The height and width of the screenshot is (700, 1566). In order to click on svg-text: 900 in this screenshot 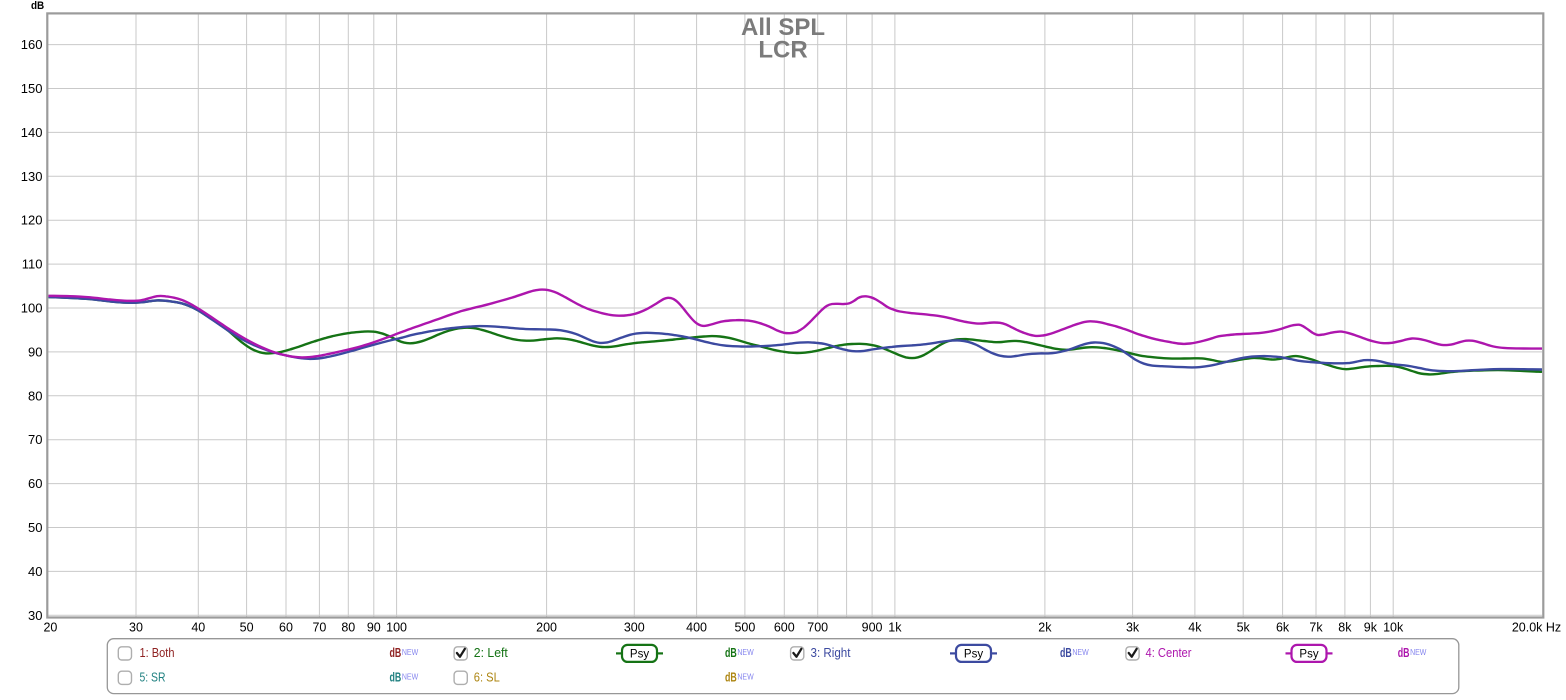, I will do `click(872, 628)`.